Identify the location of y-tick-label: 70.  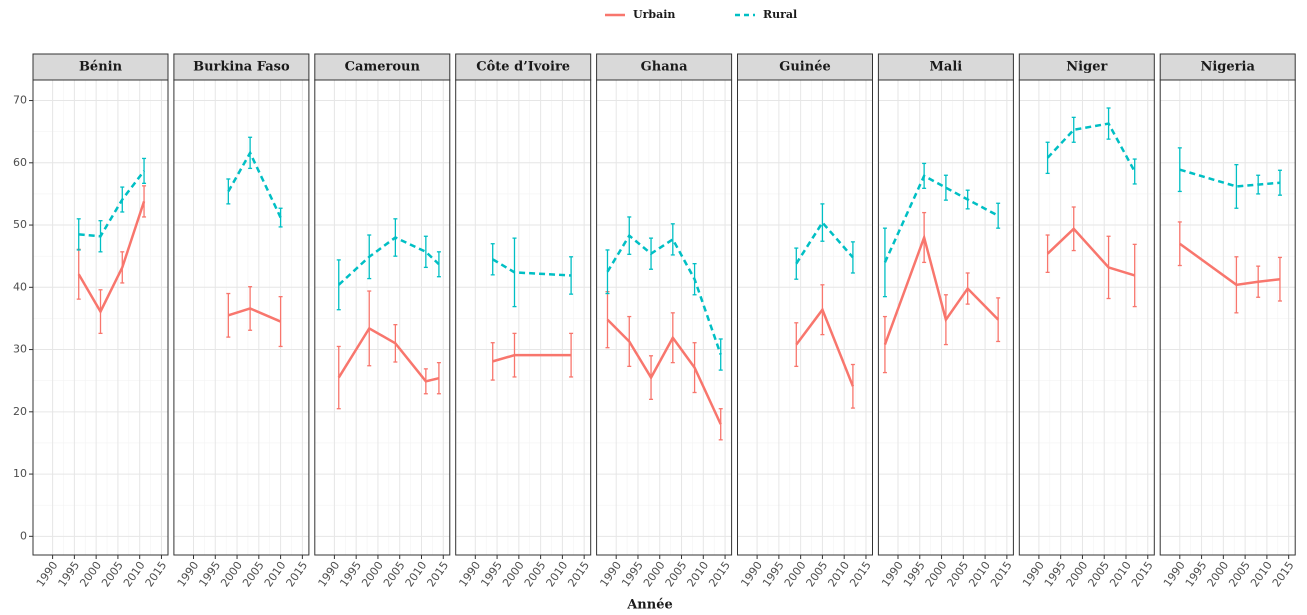
(20, 100).